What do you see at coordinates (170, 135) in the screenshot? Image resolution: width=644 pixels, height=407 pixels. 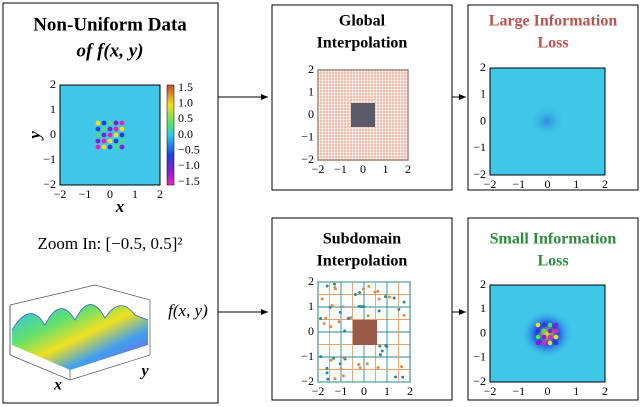 I see `colorbar` at bounding box center [170, 135].